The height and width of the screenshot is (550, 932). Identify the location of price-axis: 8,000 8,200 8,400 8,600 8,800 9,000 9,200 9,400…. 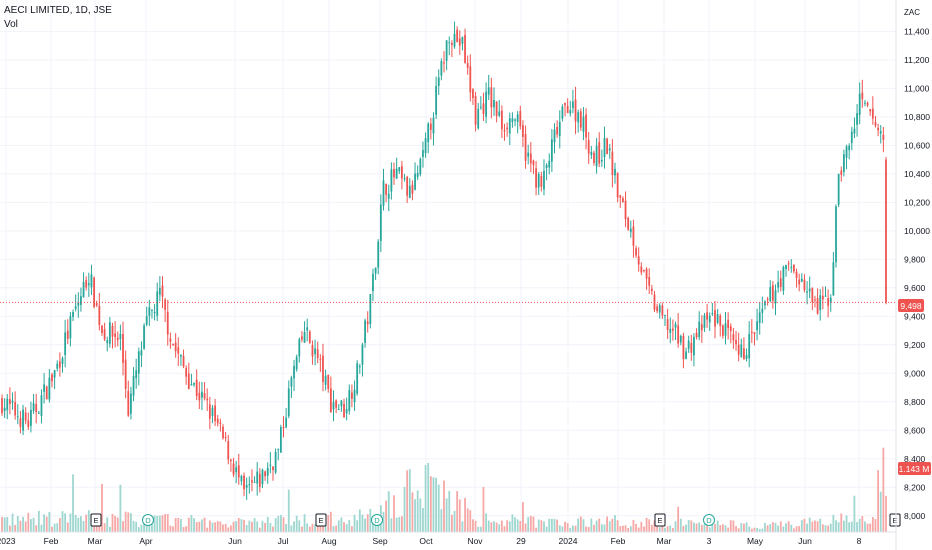
(917, 273).